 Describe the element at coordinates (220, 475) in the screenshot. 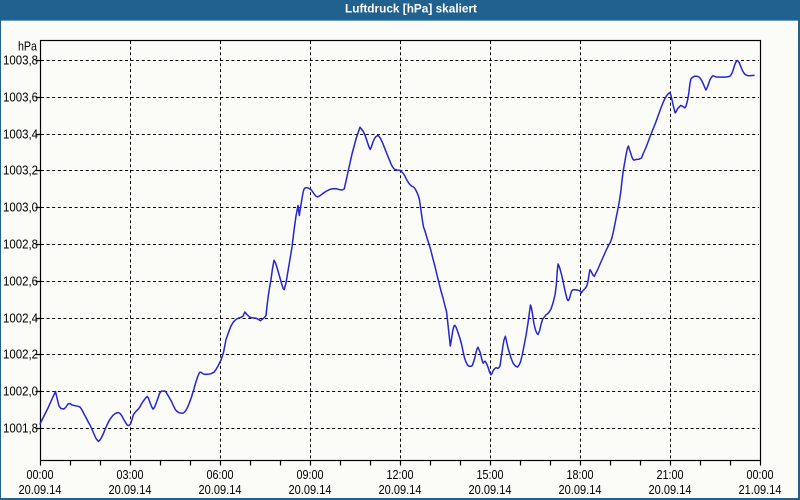

I see `svg-text: 06:00` at that location.